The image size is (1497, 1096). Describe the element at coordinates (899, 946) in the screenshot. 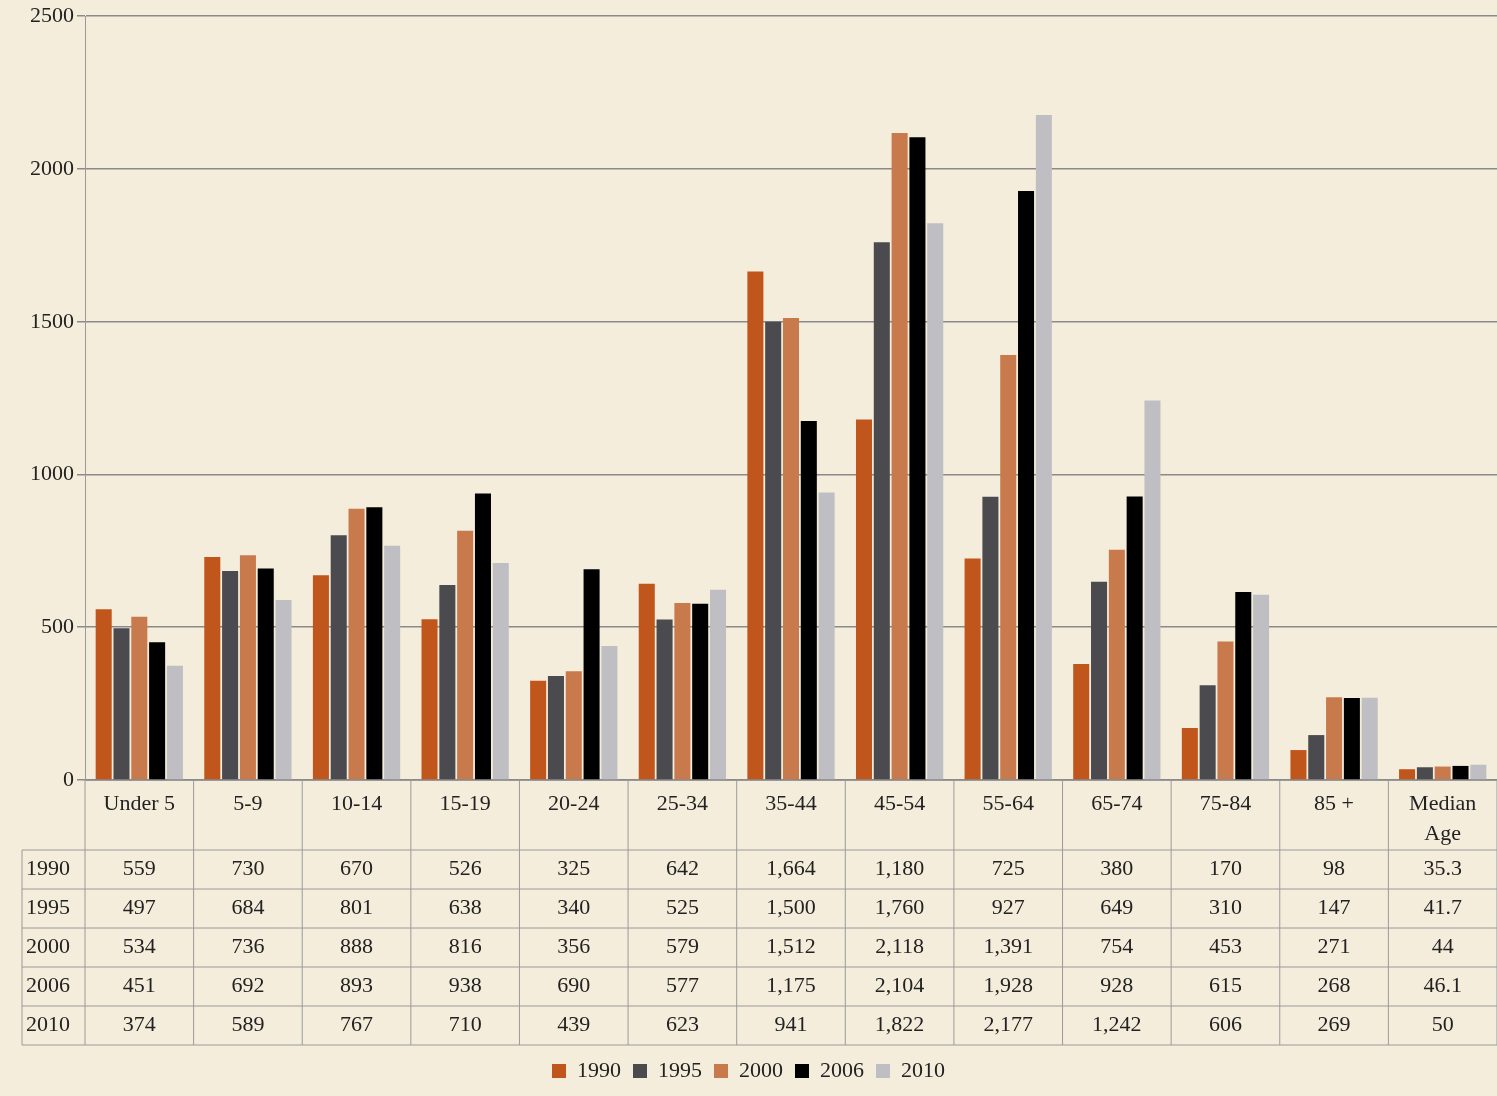

I see `data-label: 2,118` at that location.